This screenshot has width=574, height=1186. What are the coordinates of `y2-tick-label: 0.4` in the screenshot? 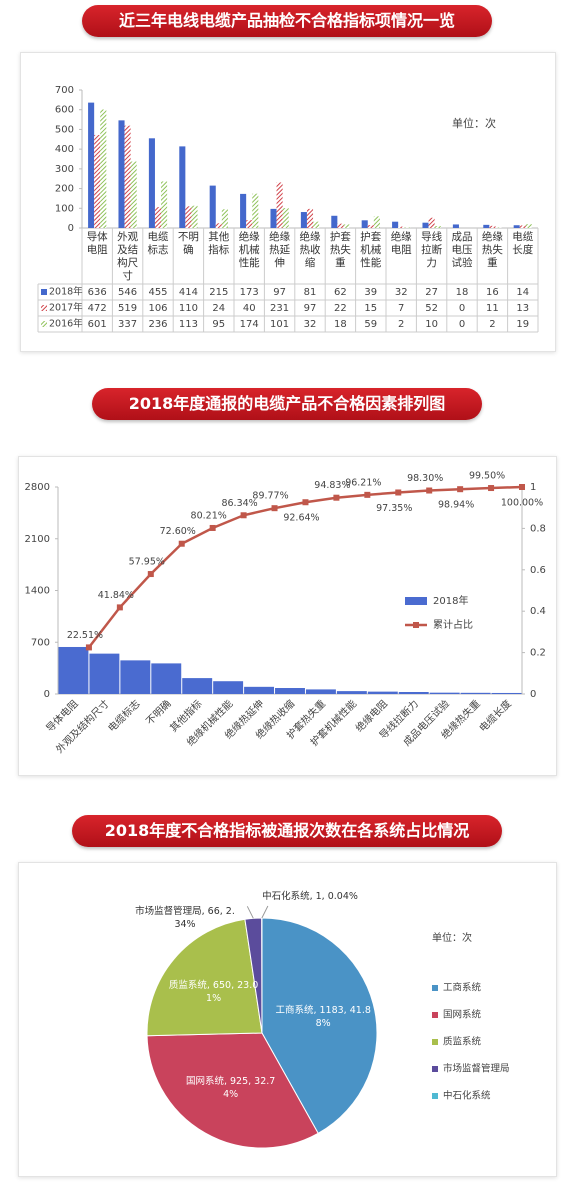 It's located at (538, 611).